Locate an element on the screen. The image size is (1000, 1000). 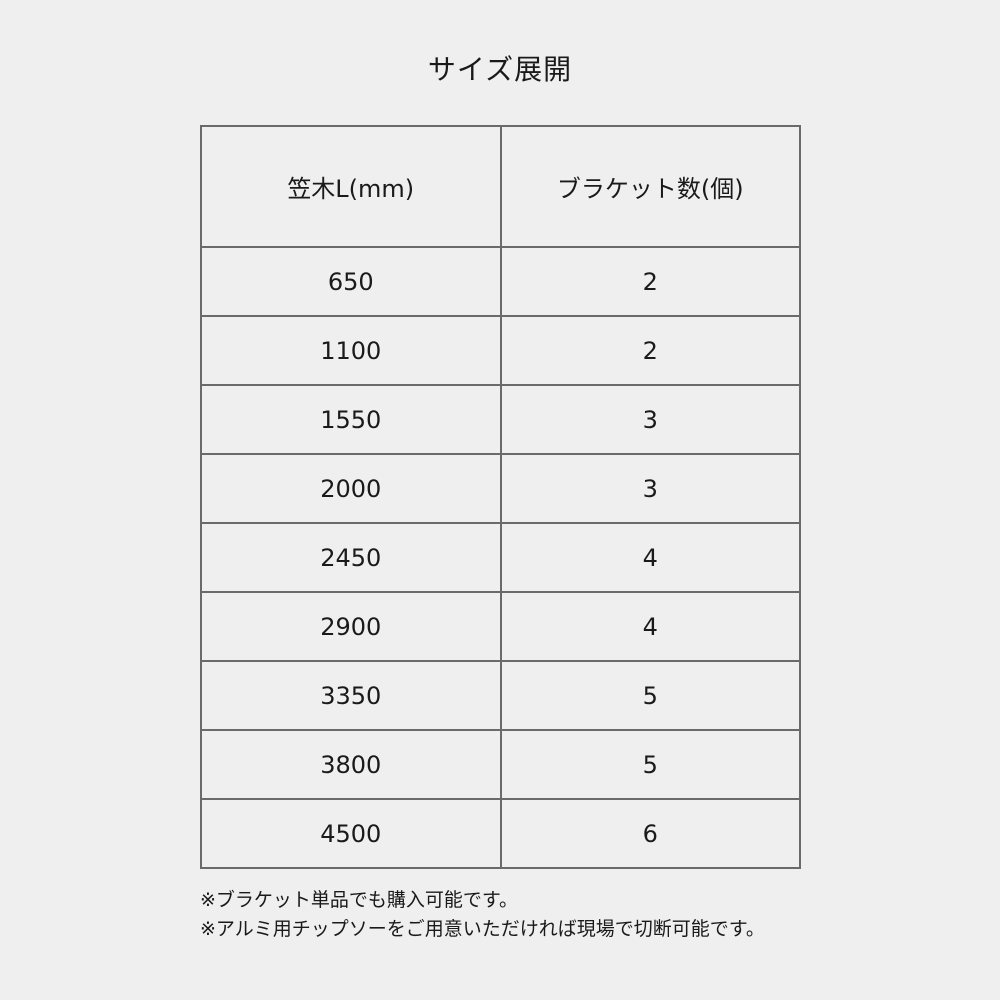
cell-length: 3350 is located at coordinates (351, 695).